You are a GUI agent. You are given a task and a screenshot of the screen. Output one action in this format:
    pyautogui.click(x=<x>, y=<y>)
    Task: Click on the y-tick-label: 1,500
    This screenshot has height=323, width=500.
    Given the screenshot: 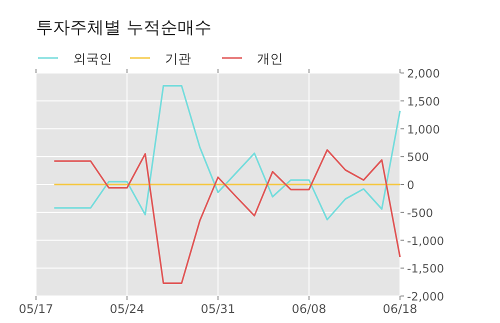 What is the action you would take?
    pyautogui.click(x=423, y=101)
    